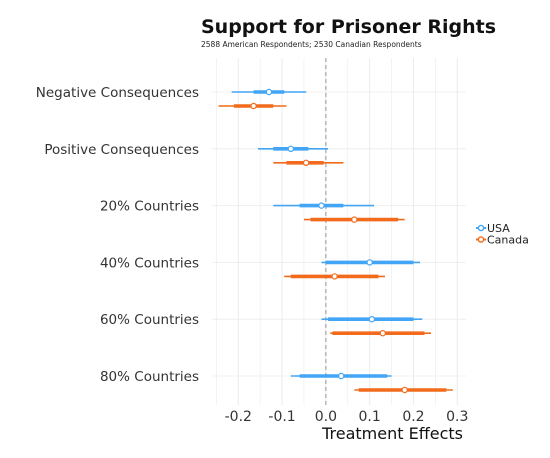 The width and height of the screenshot is (550, 458). I want to click on category-label: 40% Countries, so click(149, 263).